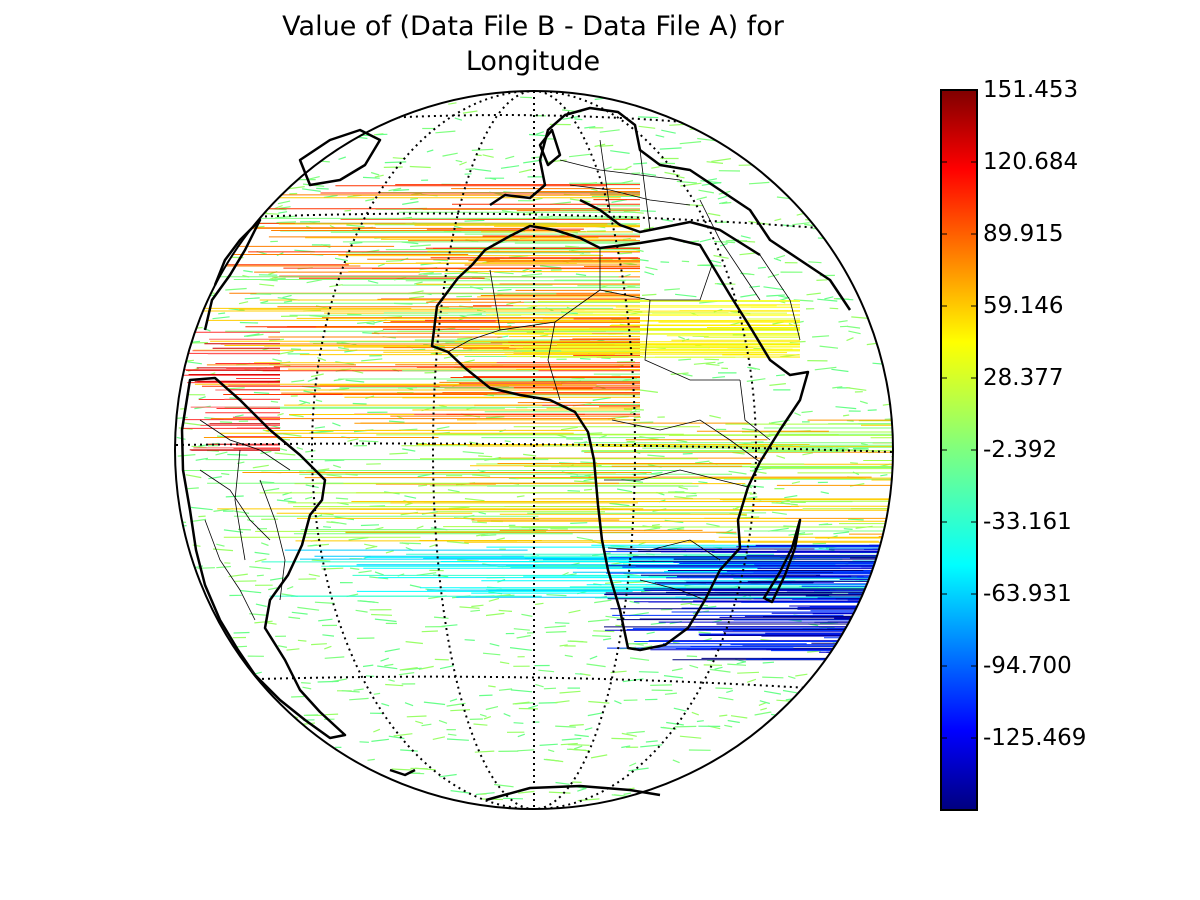  I want to click on north-america-east, so click(232, 274).